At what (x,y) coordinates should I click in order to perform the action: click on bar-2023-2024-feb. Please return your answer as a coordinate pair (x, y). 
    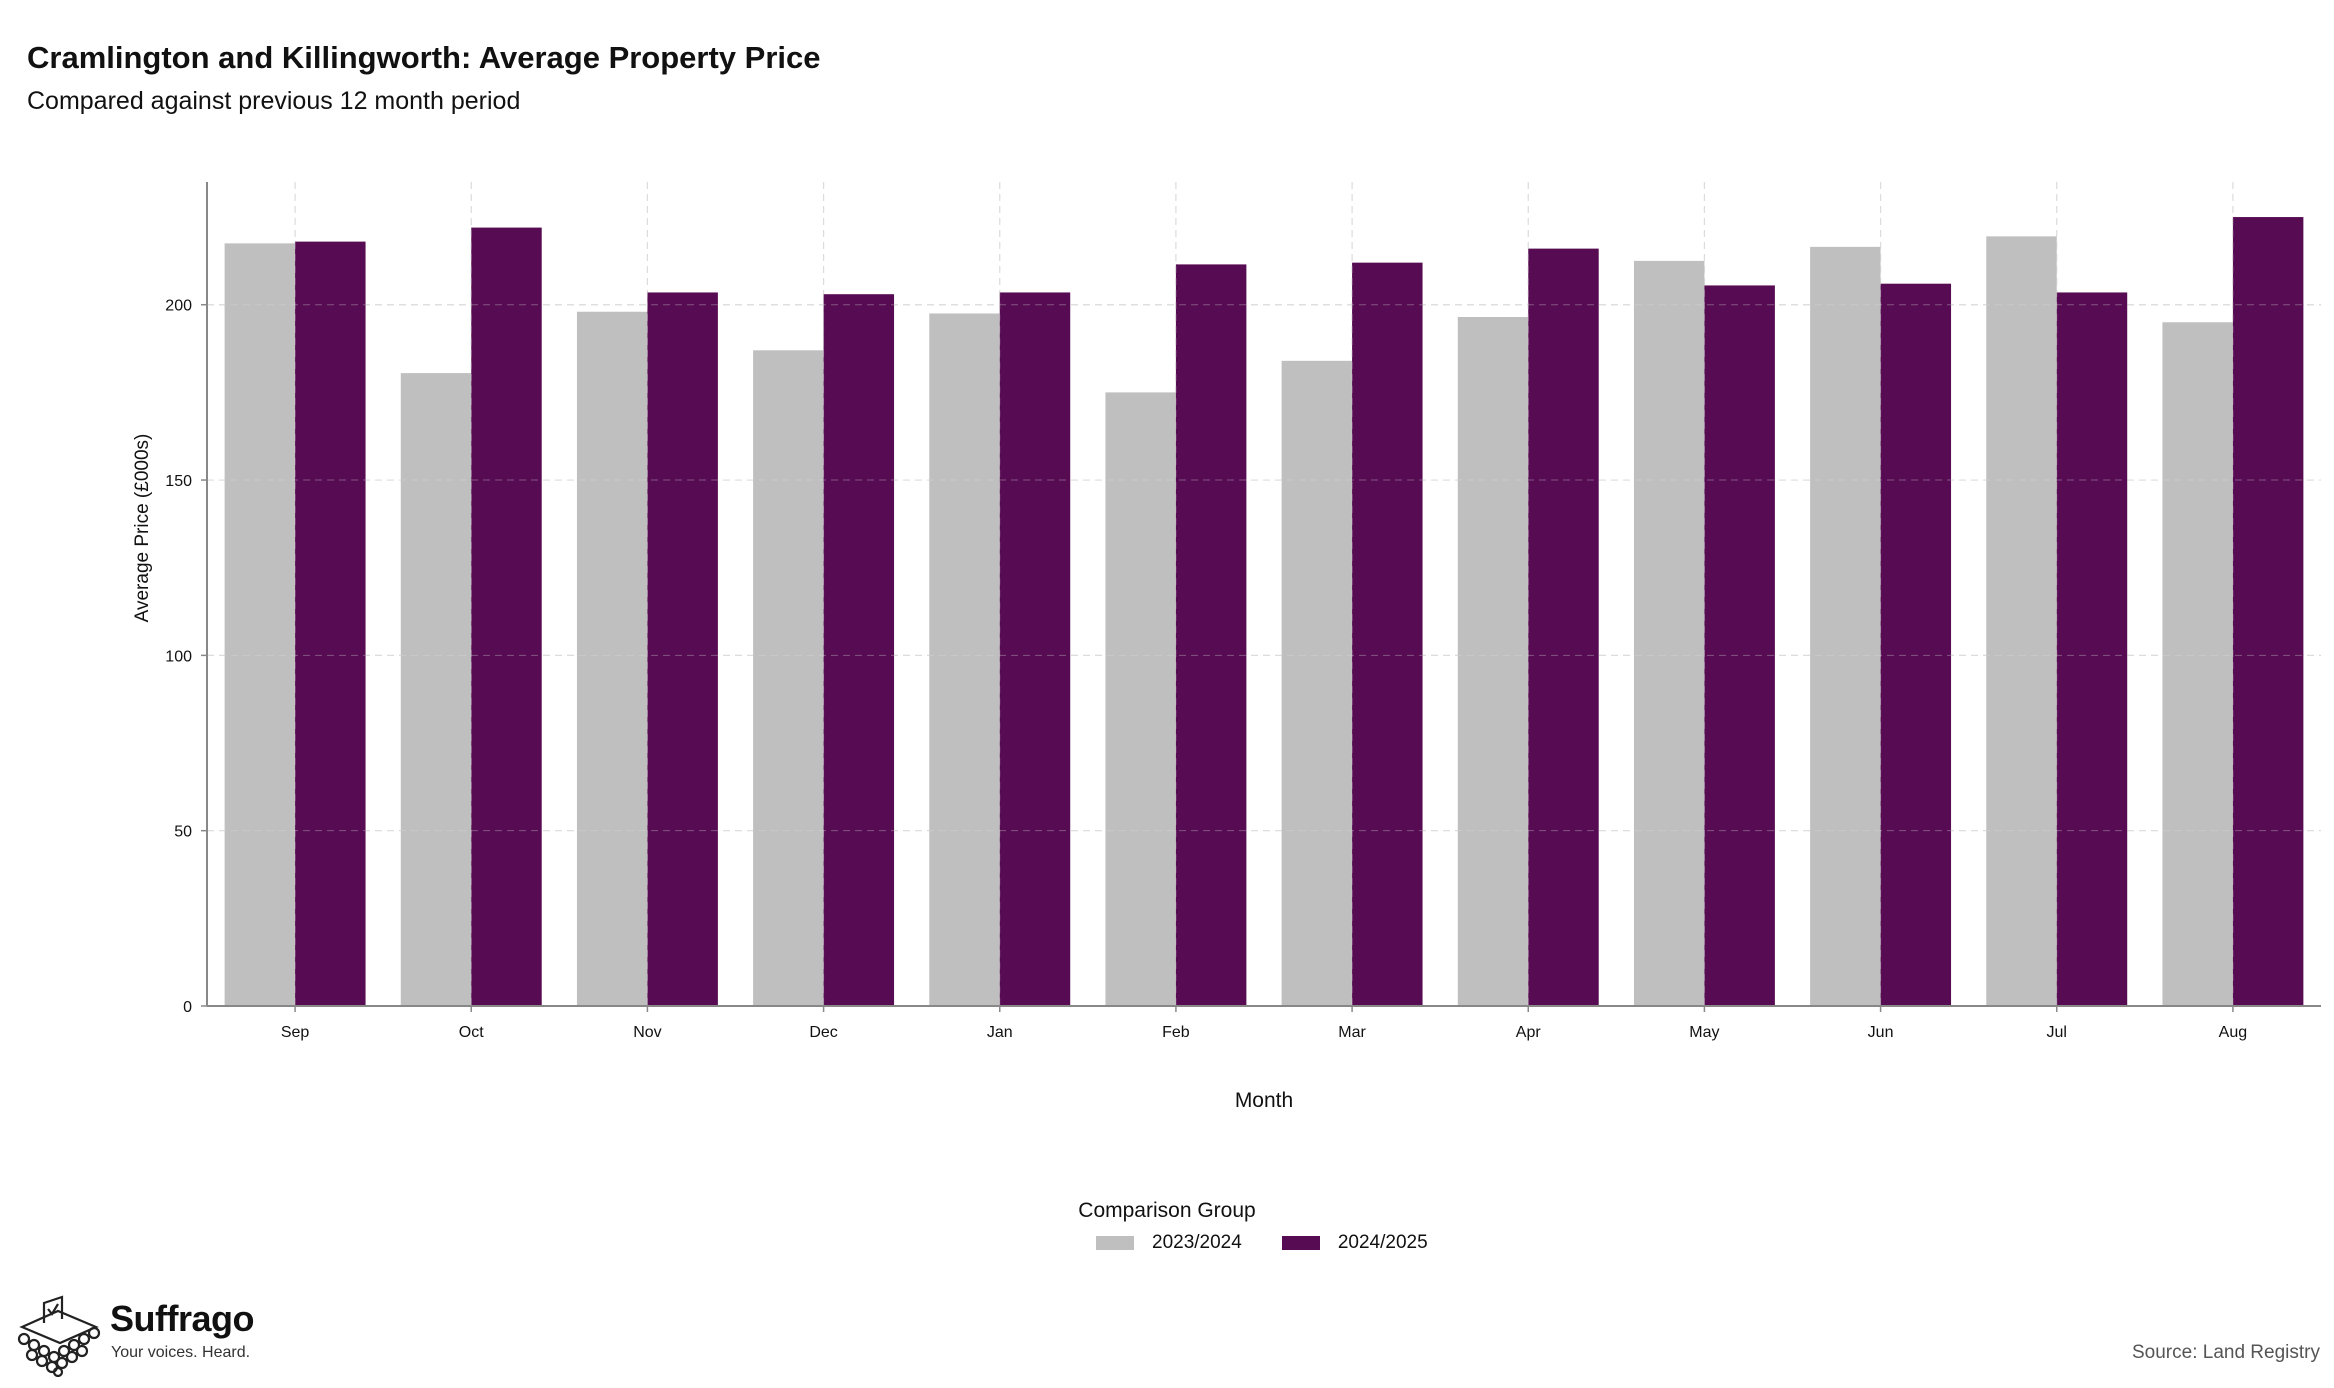
    Looking at the image, I should click on (1140, 699).